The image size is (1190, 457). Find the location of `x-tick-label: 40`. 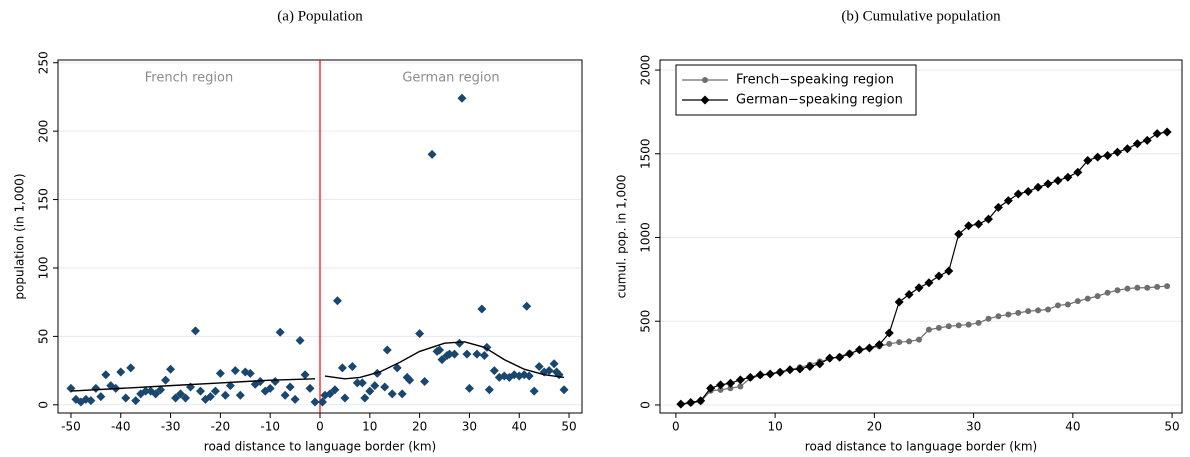

x-tick-label: 40 is located at coordinates (1072, 427).